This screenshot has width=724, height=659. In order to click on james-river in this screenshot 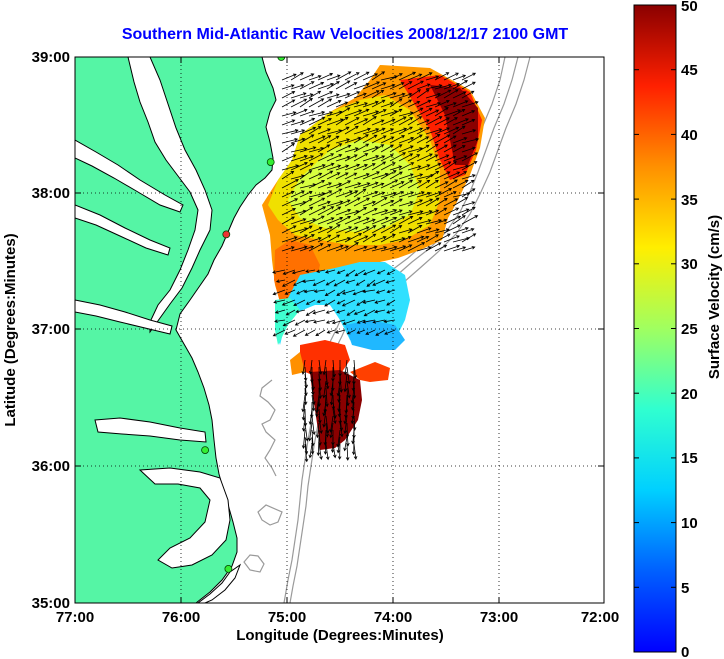, I will do `click(124, 317)`.